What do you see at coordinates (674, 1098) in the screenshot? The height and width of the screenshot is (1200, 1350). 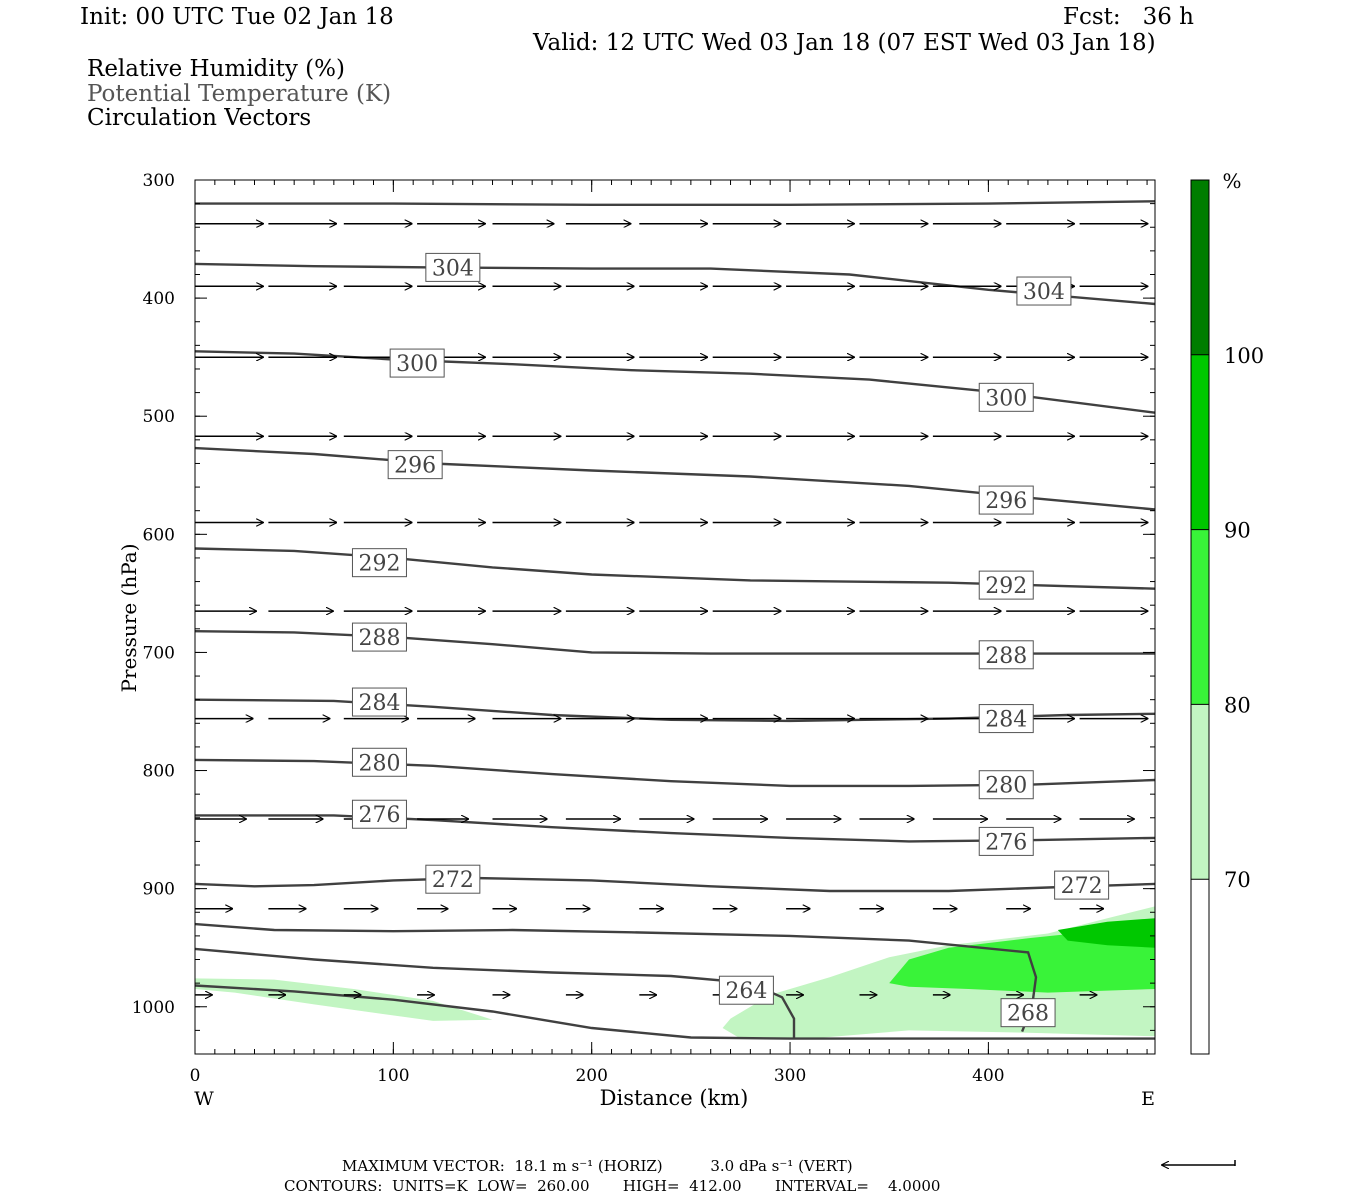 I see `x-axis-title: Distance (km)` at bounding box center [674, 1098].